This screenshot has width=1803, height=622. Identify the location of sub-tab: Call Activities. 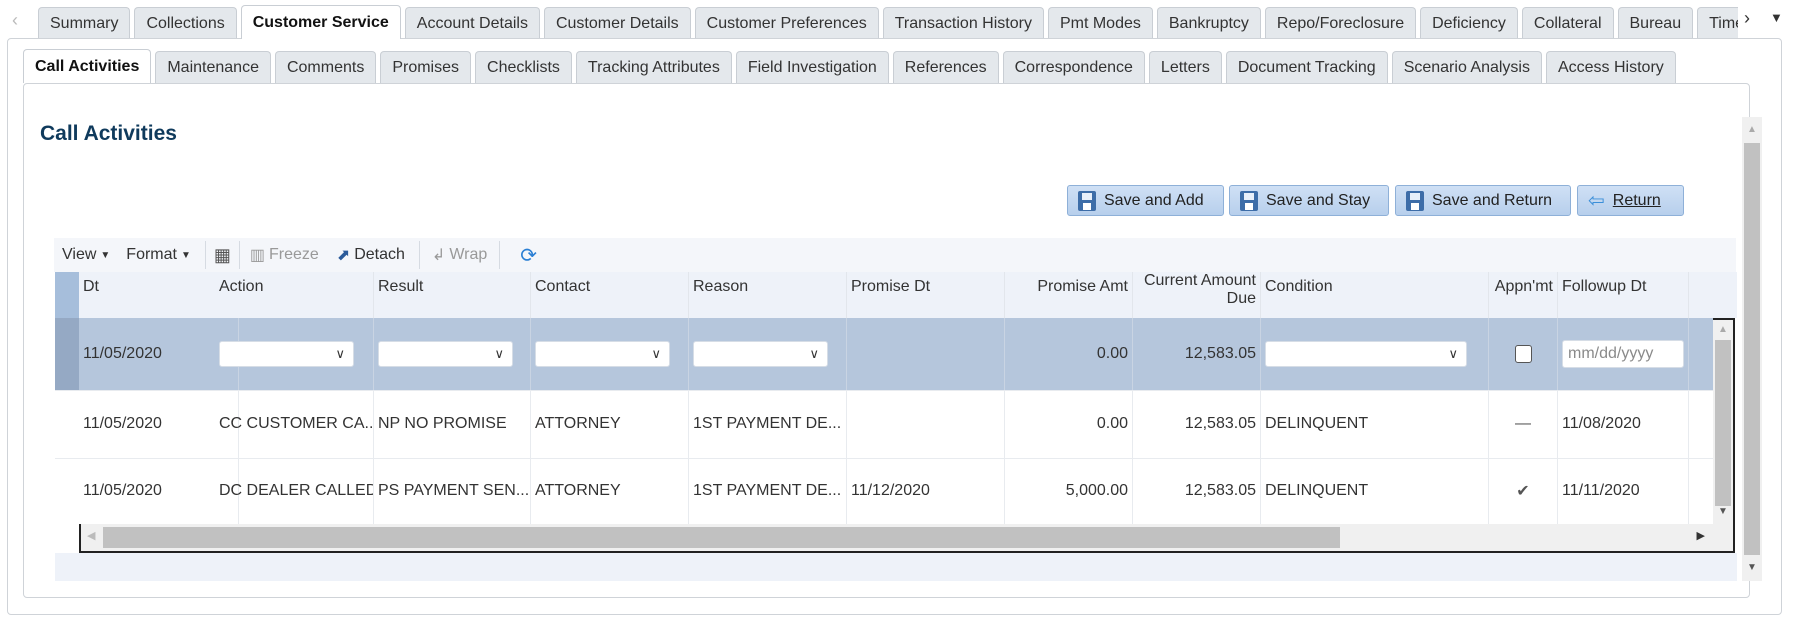
(87, 66).